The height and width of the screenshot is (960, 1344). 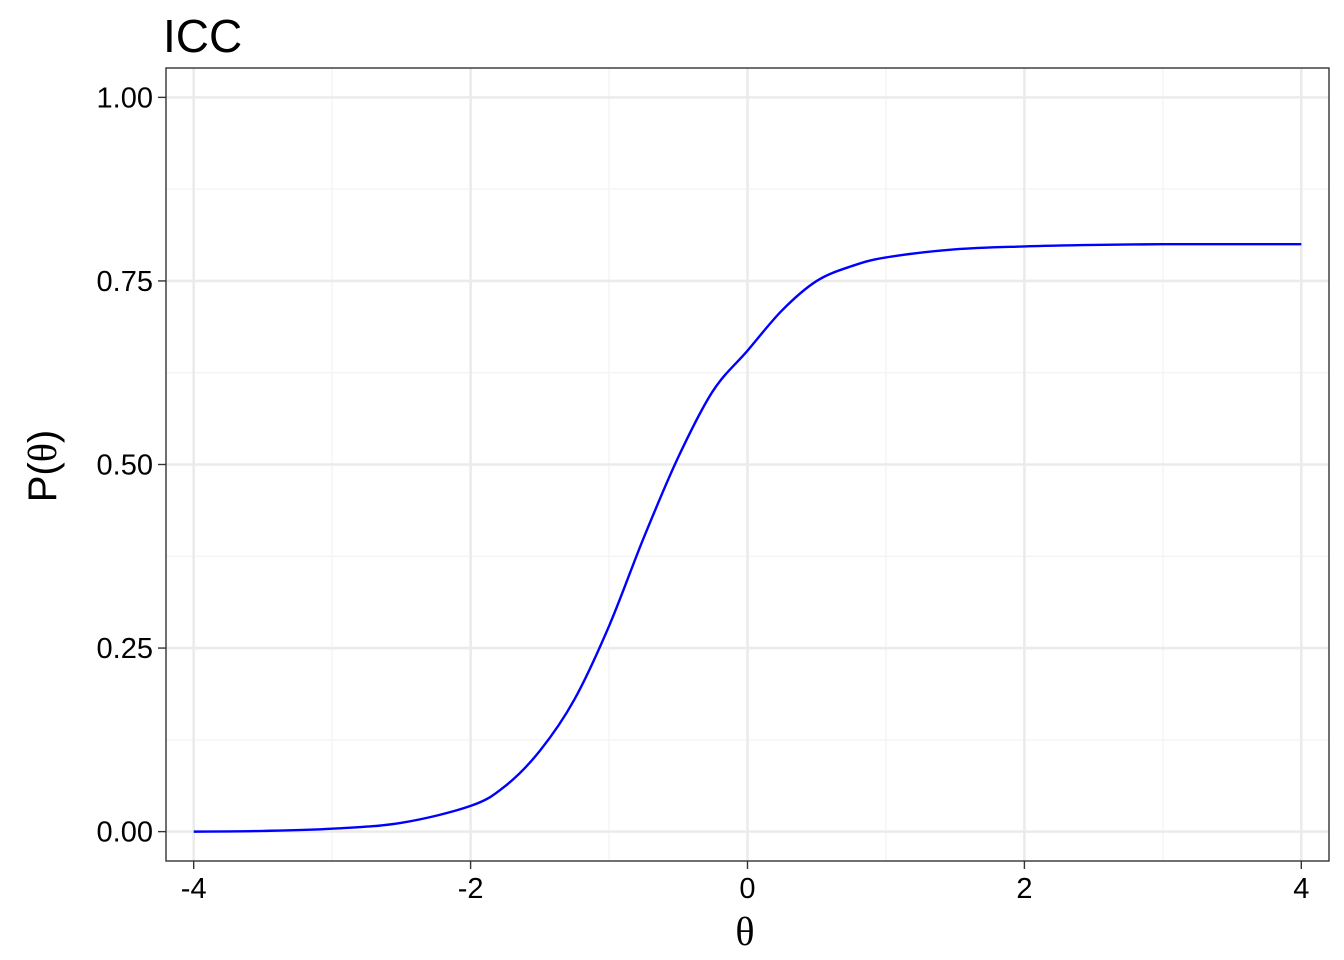 What do you see at coordinates (125, 649) in the screenshot?
I see `y-tick-label: 0.25` at bounding box center [125, 649].